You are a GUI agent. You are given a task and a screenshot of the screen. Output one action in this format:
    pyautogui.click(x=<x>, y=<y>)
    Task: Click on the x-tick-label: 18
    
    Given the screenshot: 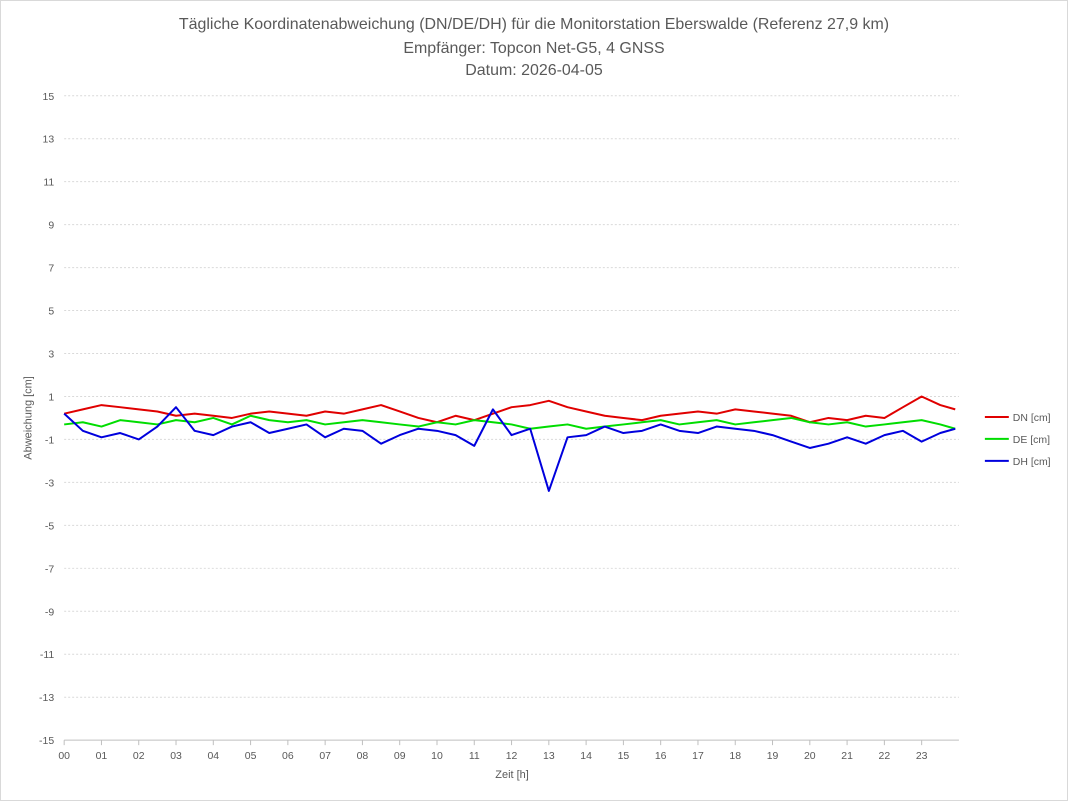 What is the action you would take?
    pyautogui.click(x=735, y=756)
    